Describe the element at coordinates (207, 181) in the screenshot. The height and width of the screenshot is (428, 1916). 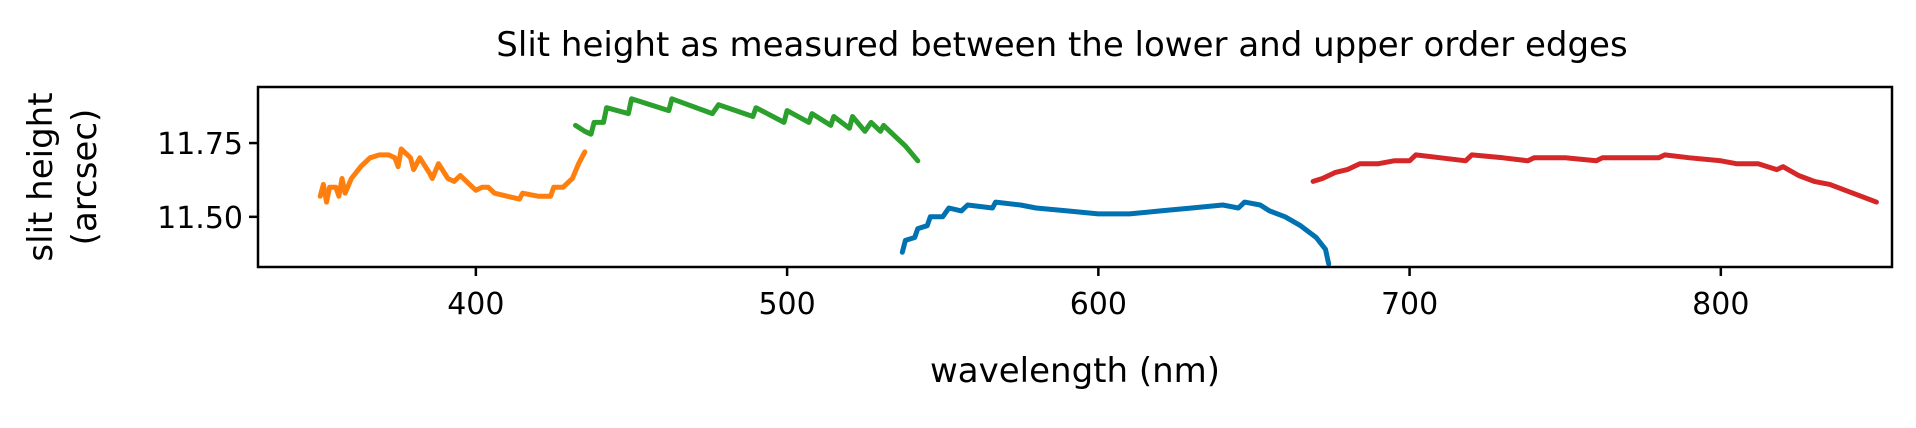
I see `y-axis: 11.50 11.75` at that location.